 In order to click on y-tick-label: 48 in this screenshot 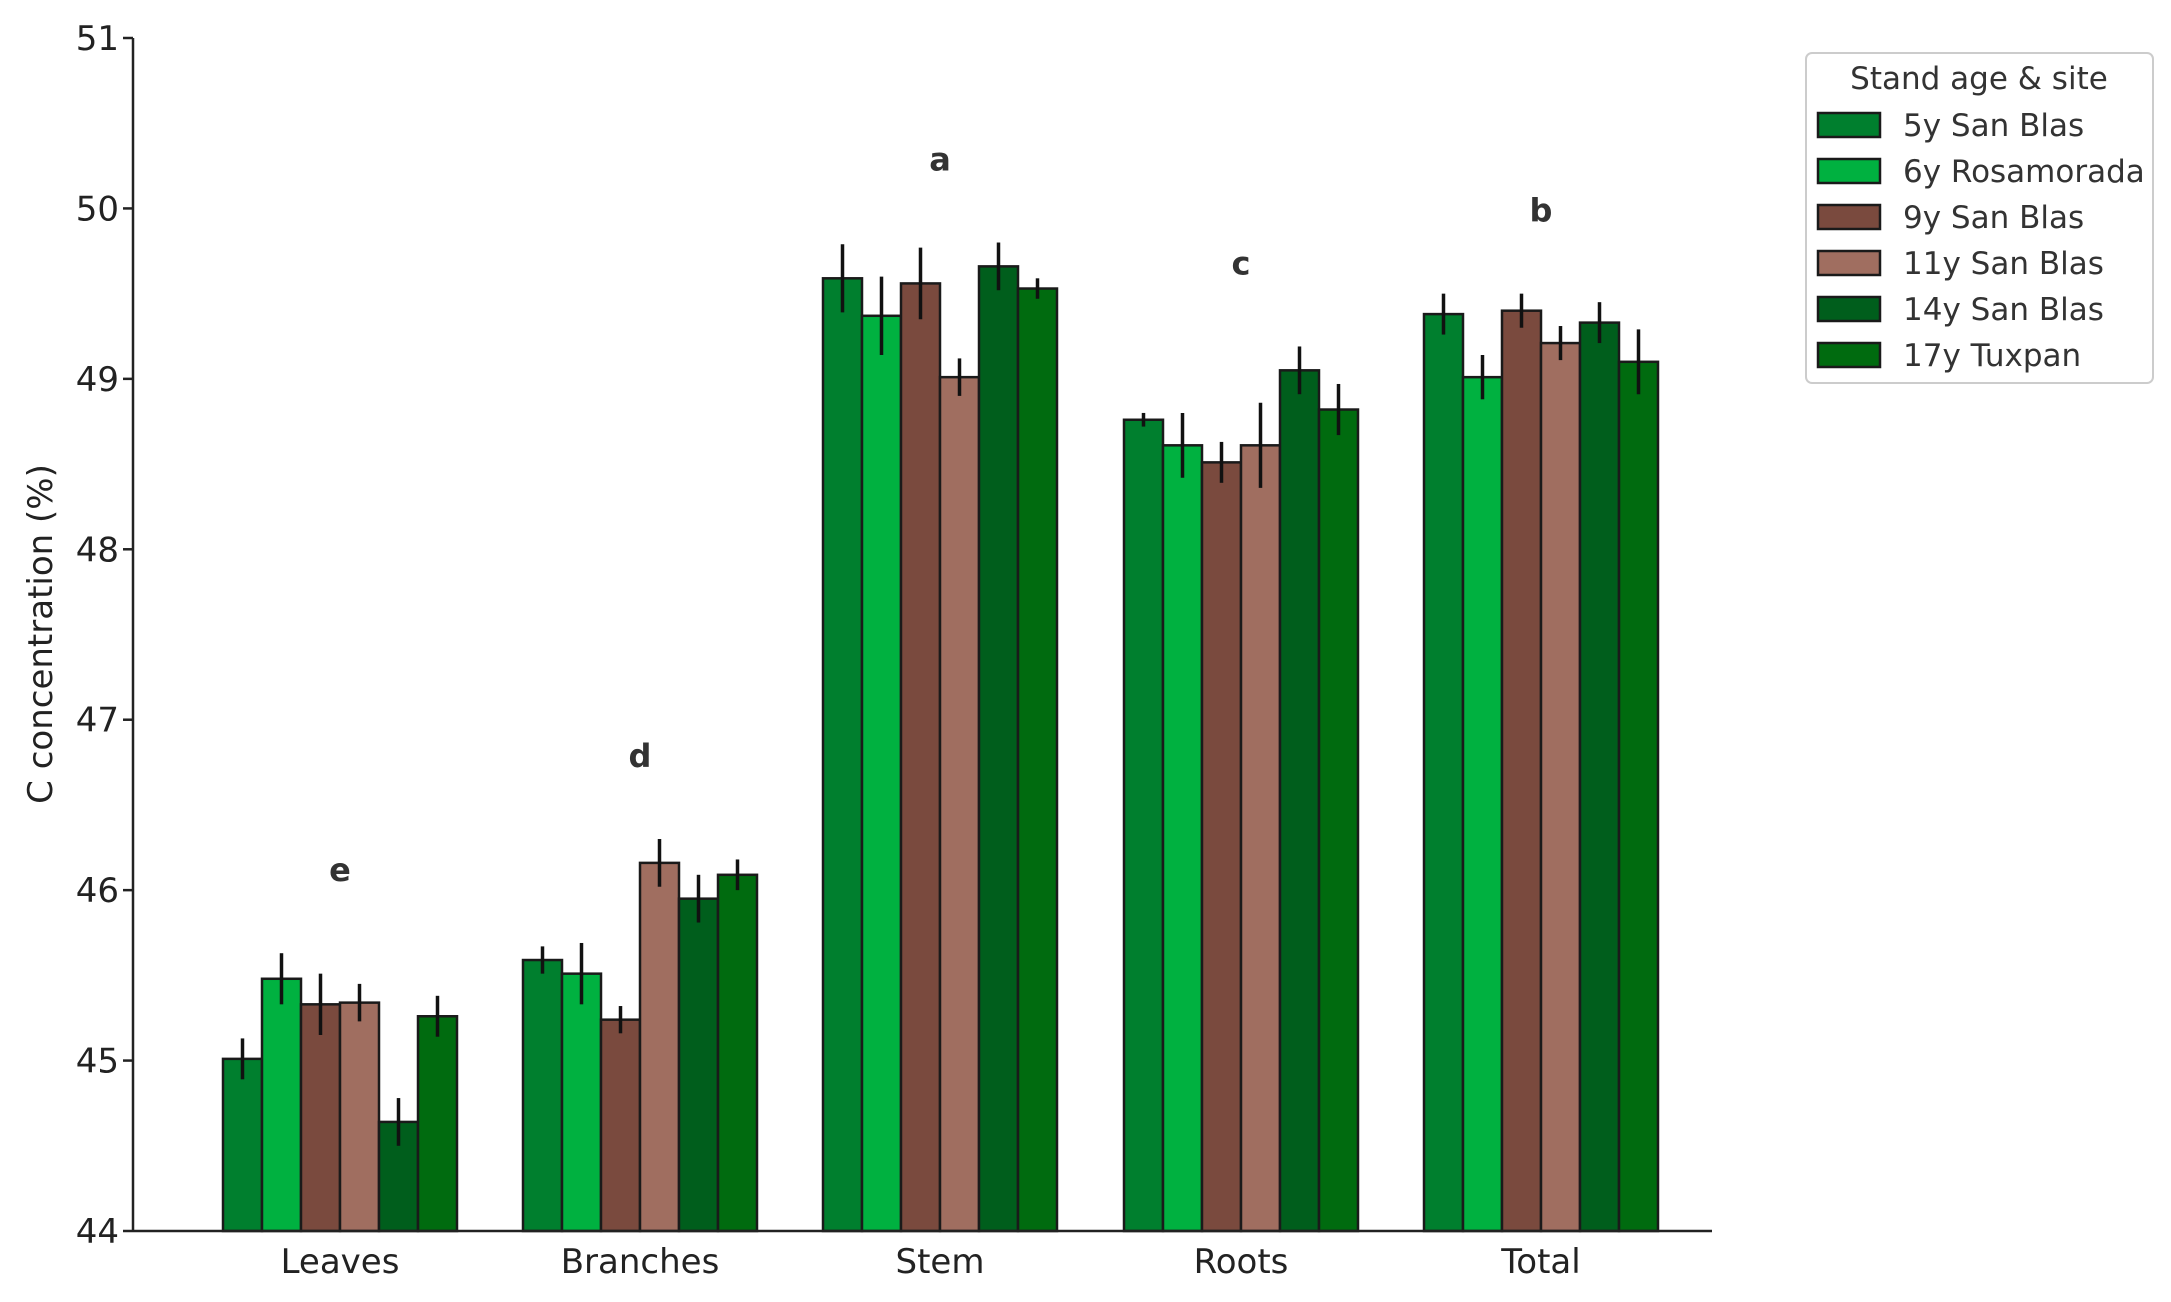, I will do `click(97, 550)`.